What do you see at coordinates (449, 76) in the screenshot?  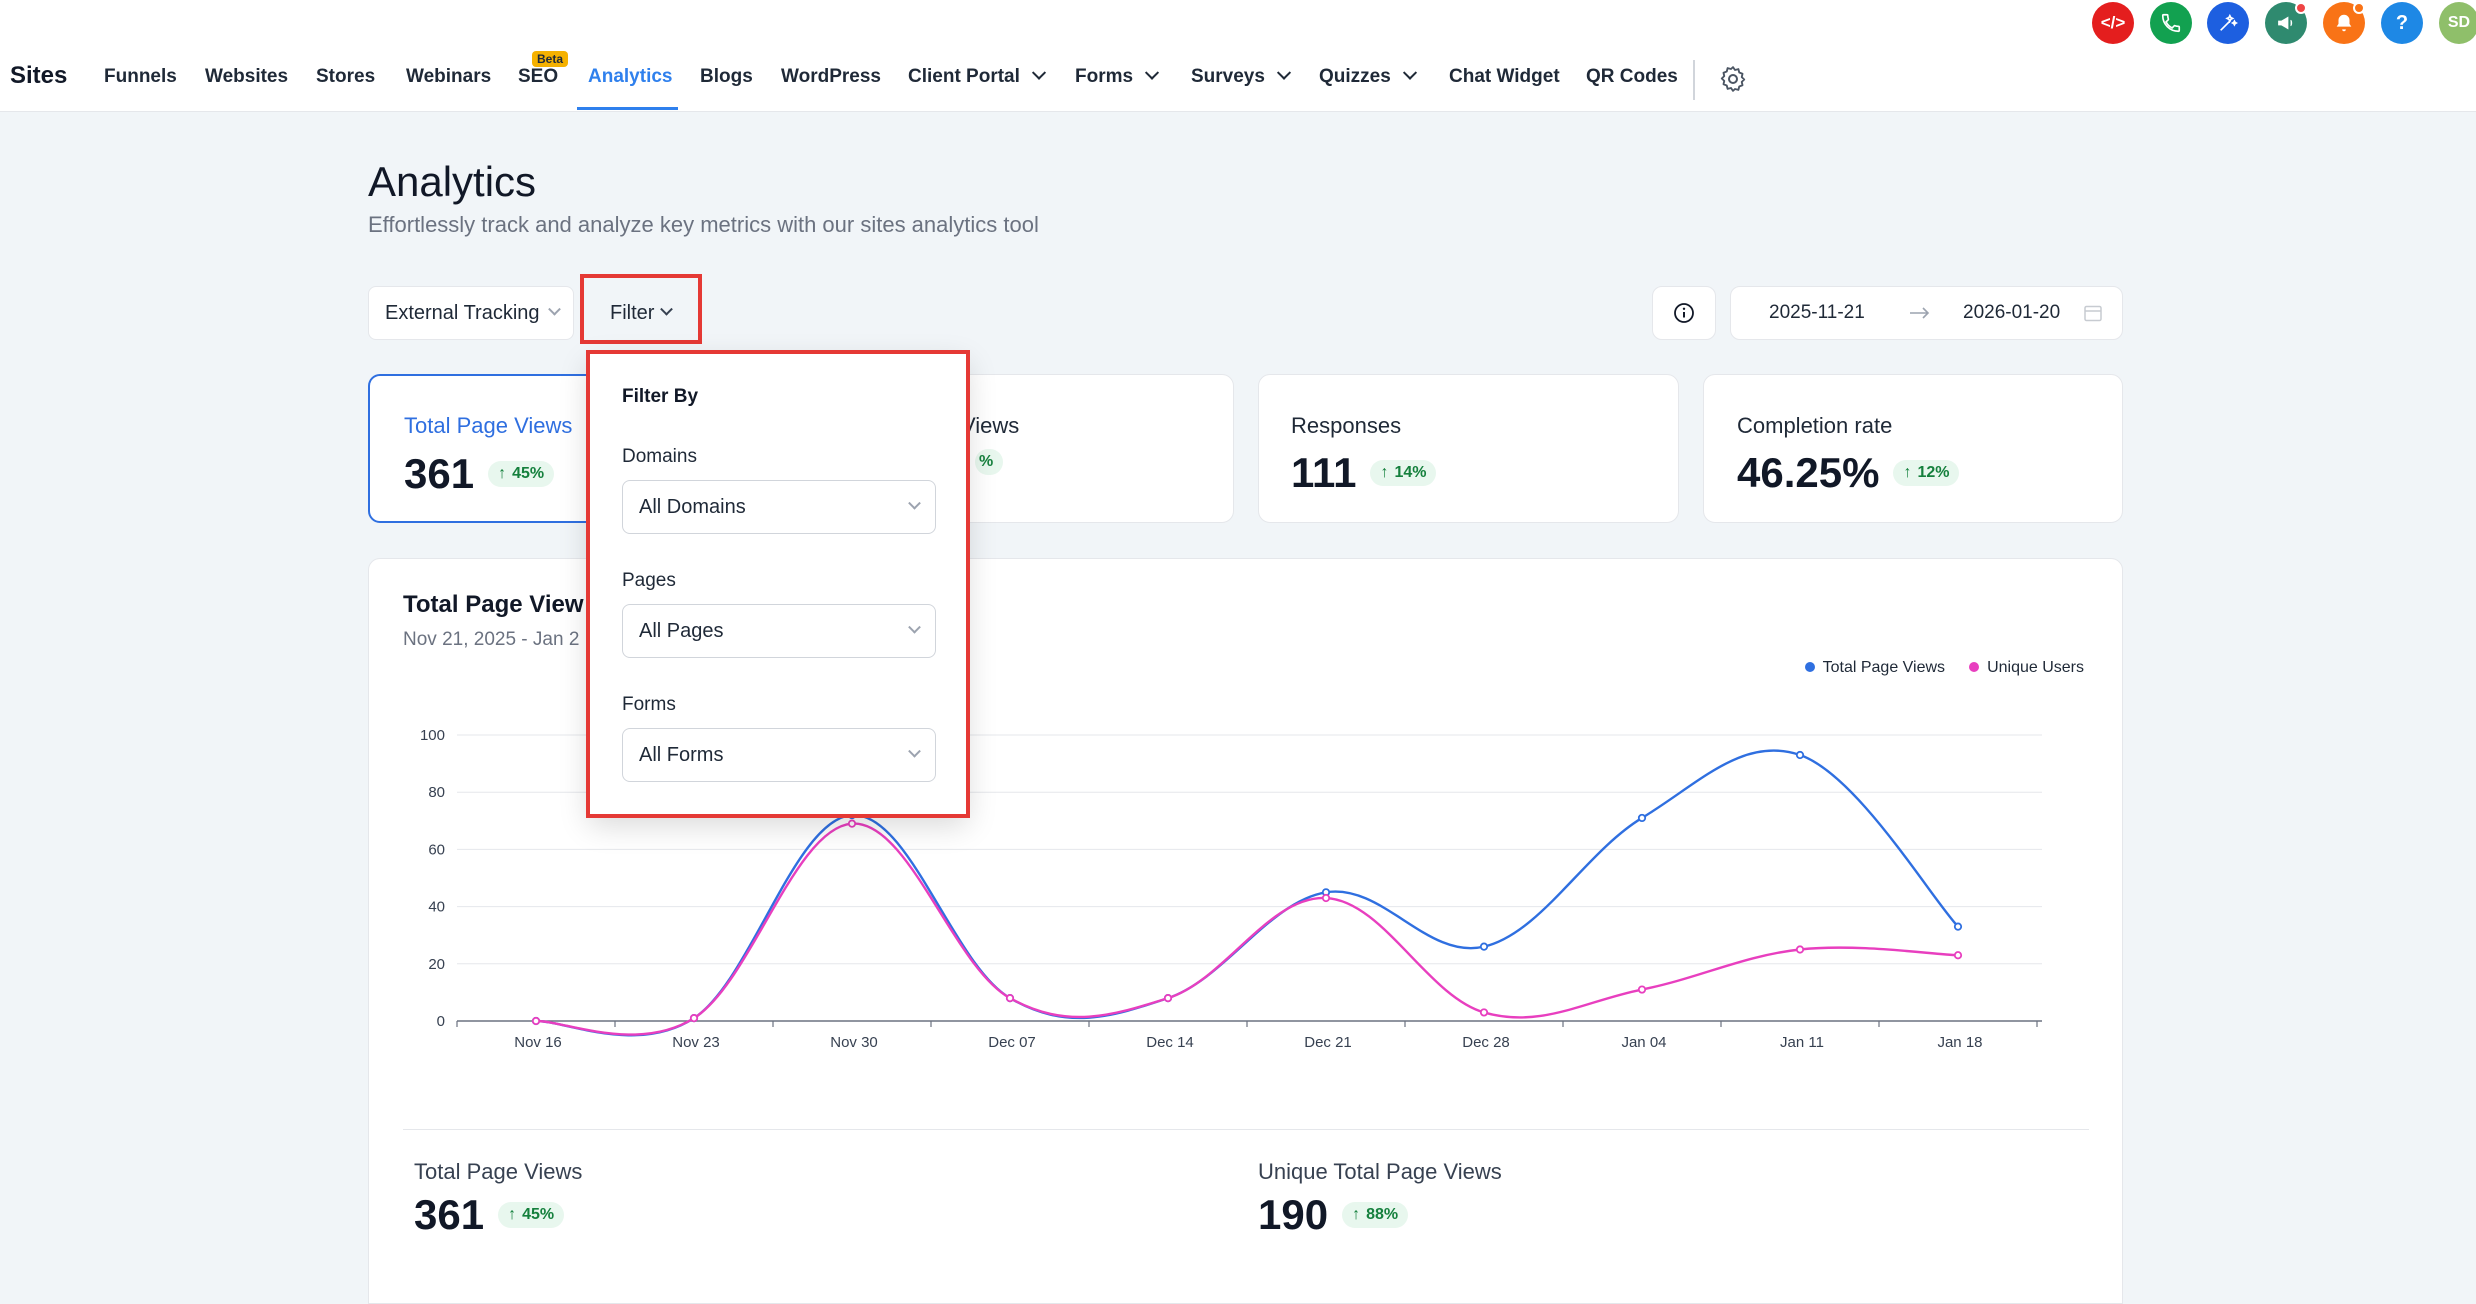 I see `nav-webinars: Webinars` at bounding box center [449, 76].